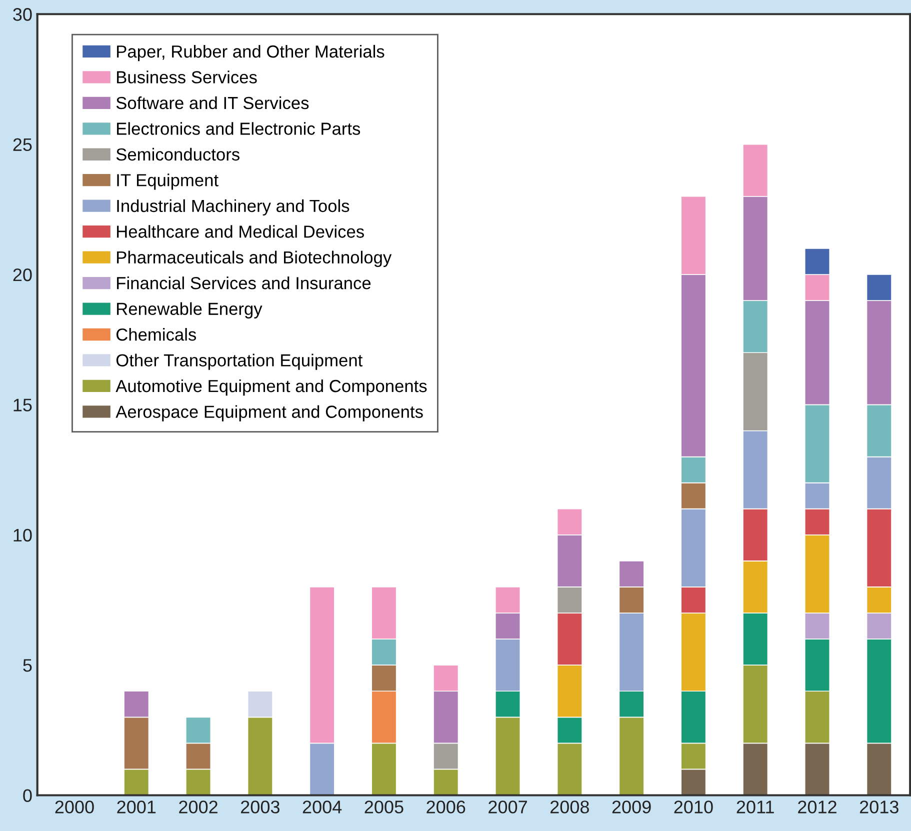 Image resolution: width=911 pixels, height=831 pixels. I want to click on legend-label: Electronics and Electronic Parts, so click(238, 128).